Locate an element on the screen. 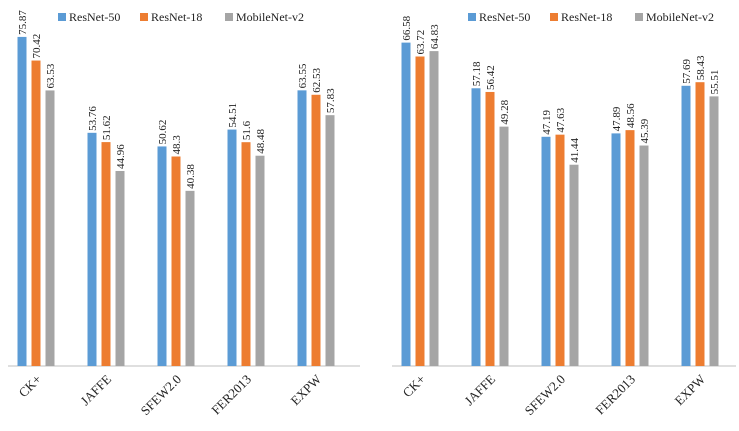 The width and height of the screenshot is (739, 431). value-label: 48.3 is located at coordinates (177, 145).